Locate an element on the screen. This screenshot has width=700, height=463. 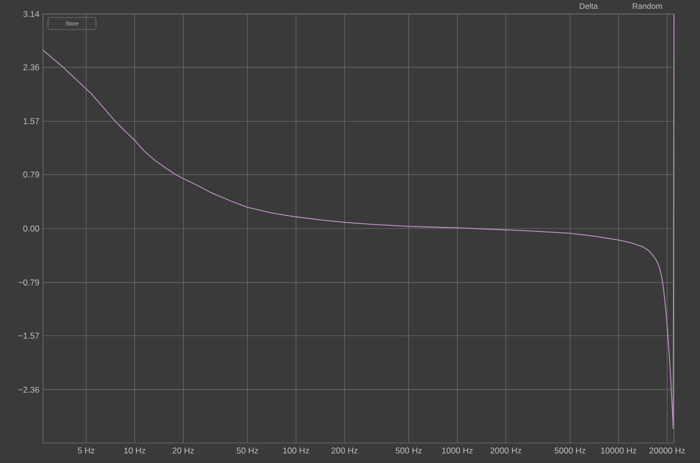
x-tick-label: 50 Hz is located at coordinates (247, 451).